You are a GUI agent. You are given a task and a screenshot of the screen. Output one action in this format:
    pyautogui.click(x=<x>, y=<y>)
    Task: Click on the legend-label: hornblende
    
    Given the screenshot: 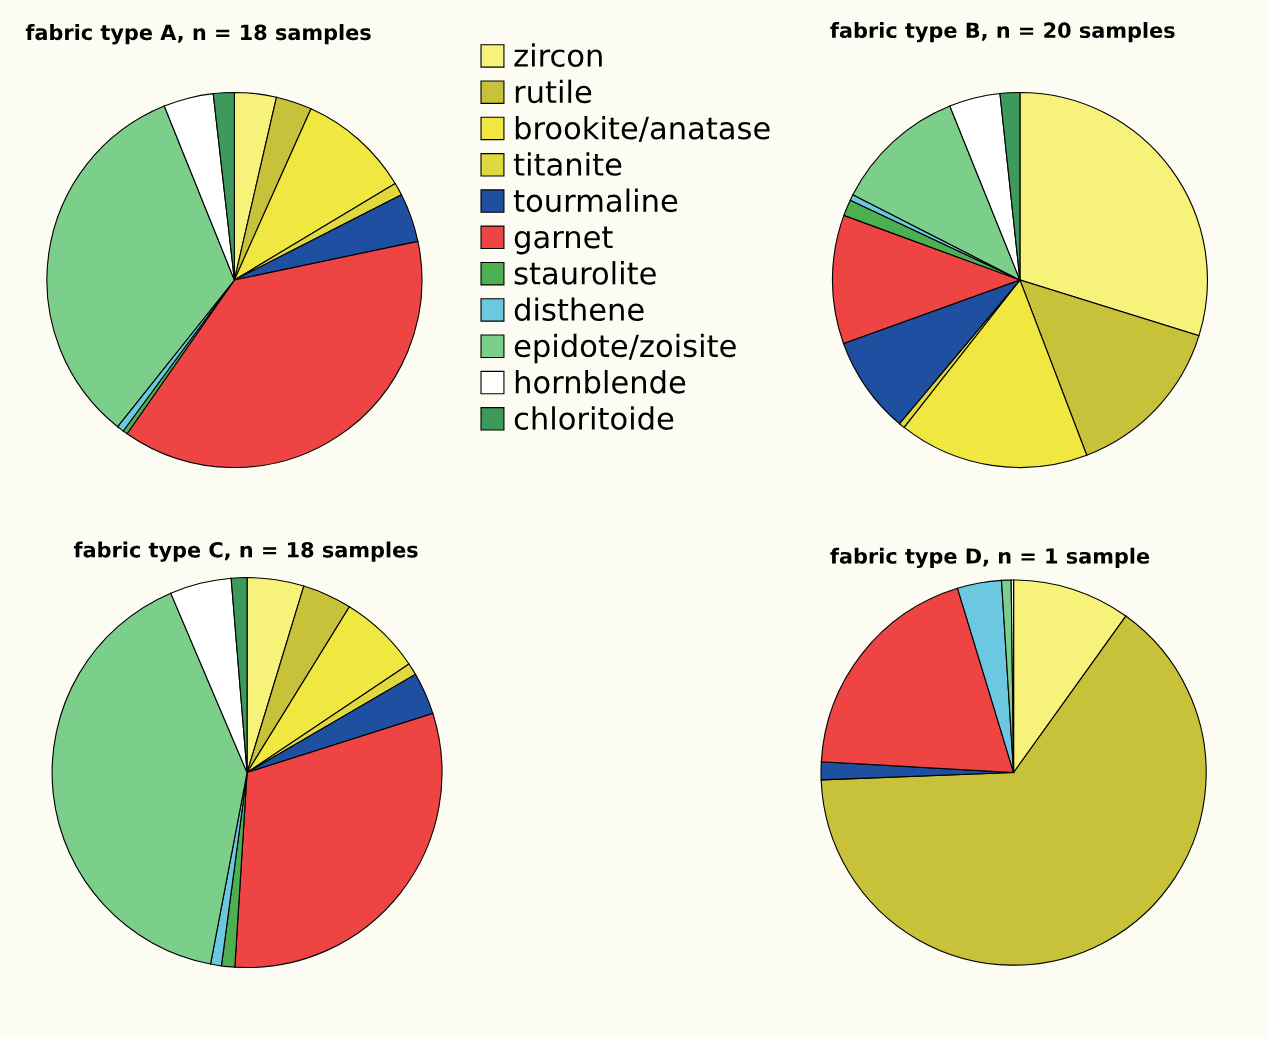 What is the action you would take?
    pyautogui.click(x=600, y=381)
    